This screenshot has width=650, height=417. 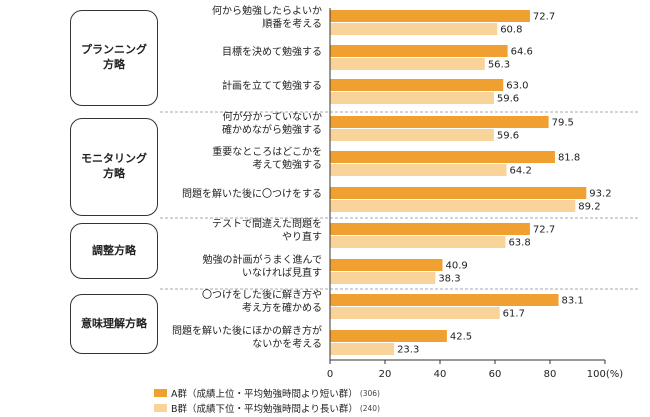 What do you see at coordinates (563, 123) in the screenshot?
I see `value-label-a-4: 79.5` at bounding box center [563, 123].